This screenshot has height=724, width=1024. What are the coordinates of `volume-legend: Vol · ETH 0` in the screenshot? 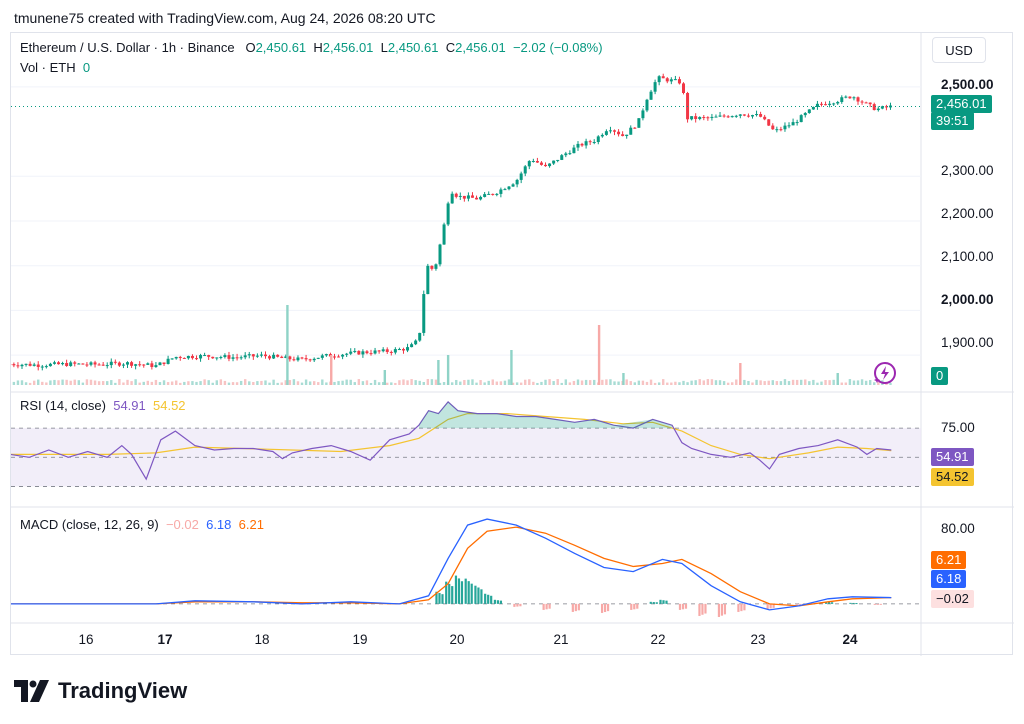 It's located at (55, 67).